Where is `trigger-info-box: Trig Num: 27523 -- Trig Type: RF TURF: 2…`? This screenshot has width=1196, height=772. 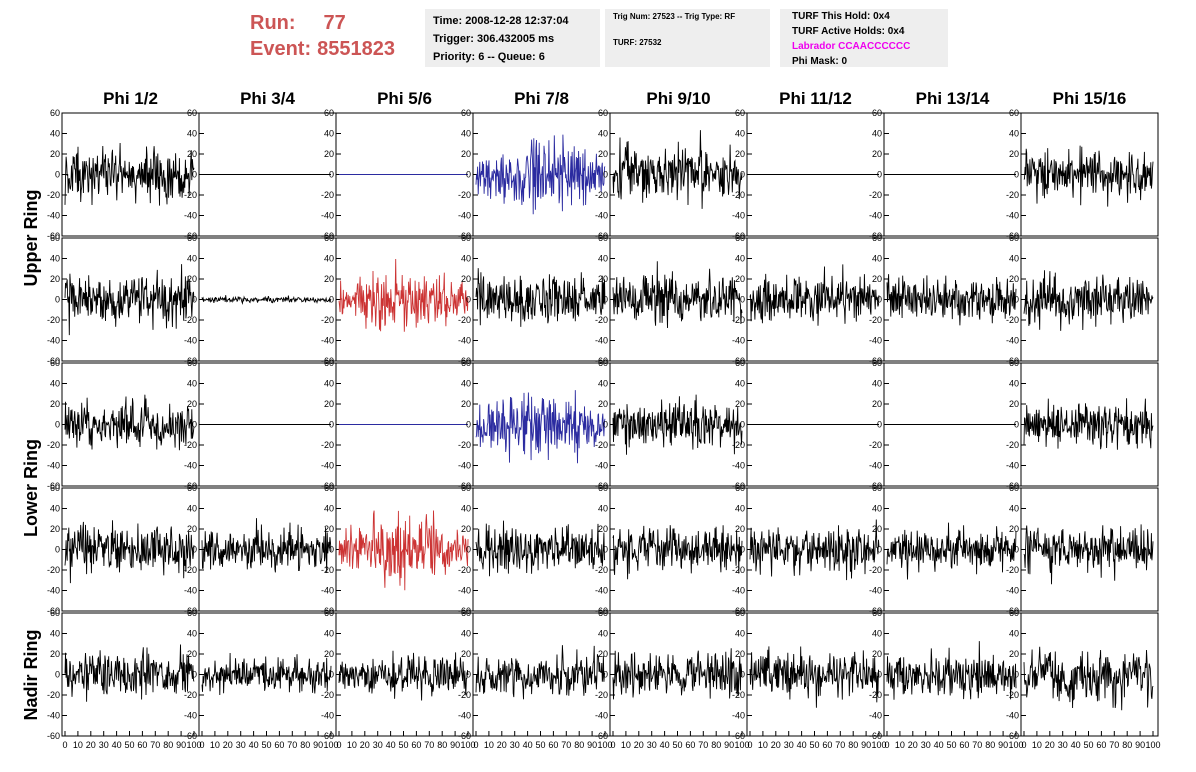 trigger-info-box: Trig Num: 27523 -- Trig Type: RF TURF: 2… is located at coordinates (687, 38).